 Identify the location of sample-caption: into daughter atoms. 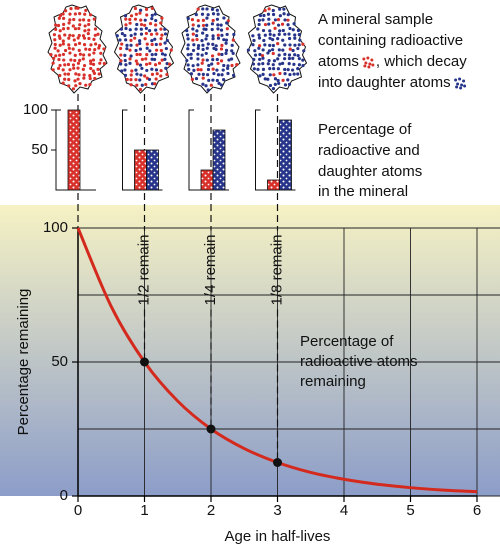
(384, 82).